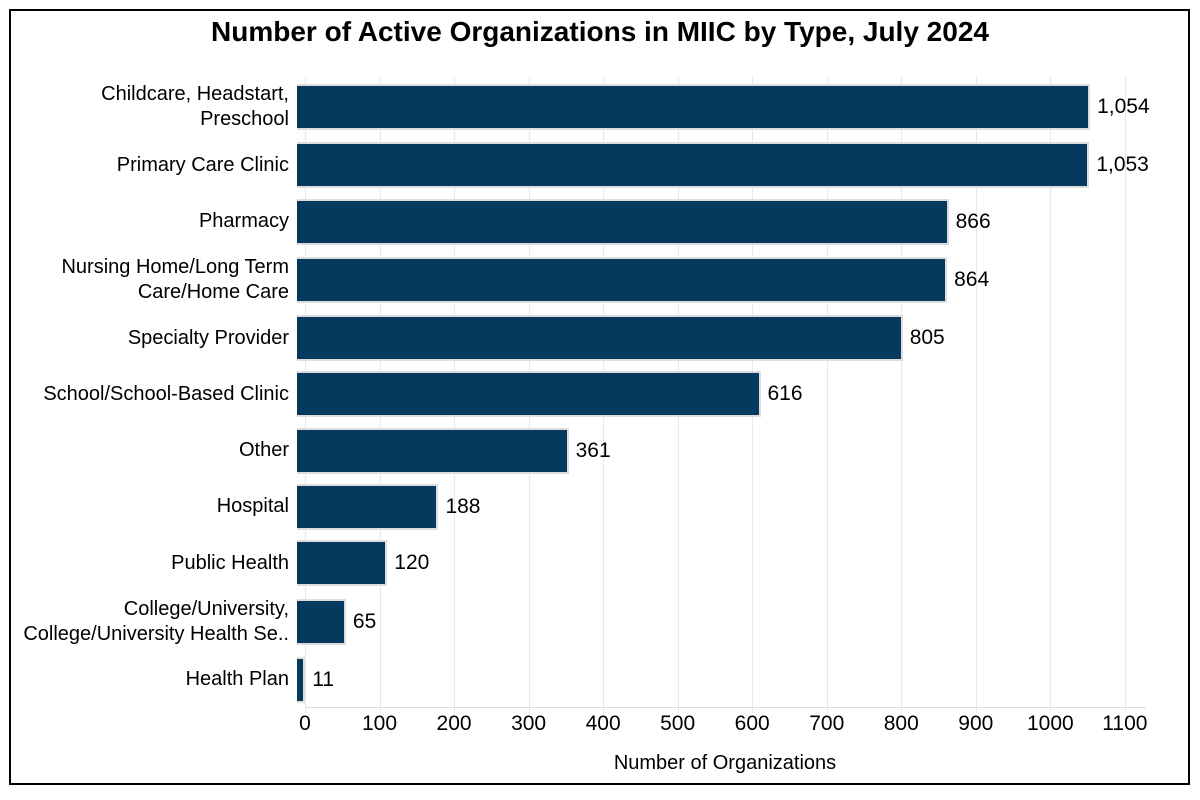 The image size is (1200, 800). I want to click on x-tick-label: 600, so click(752, 723).